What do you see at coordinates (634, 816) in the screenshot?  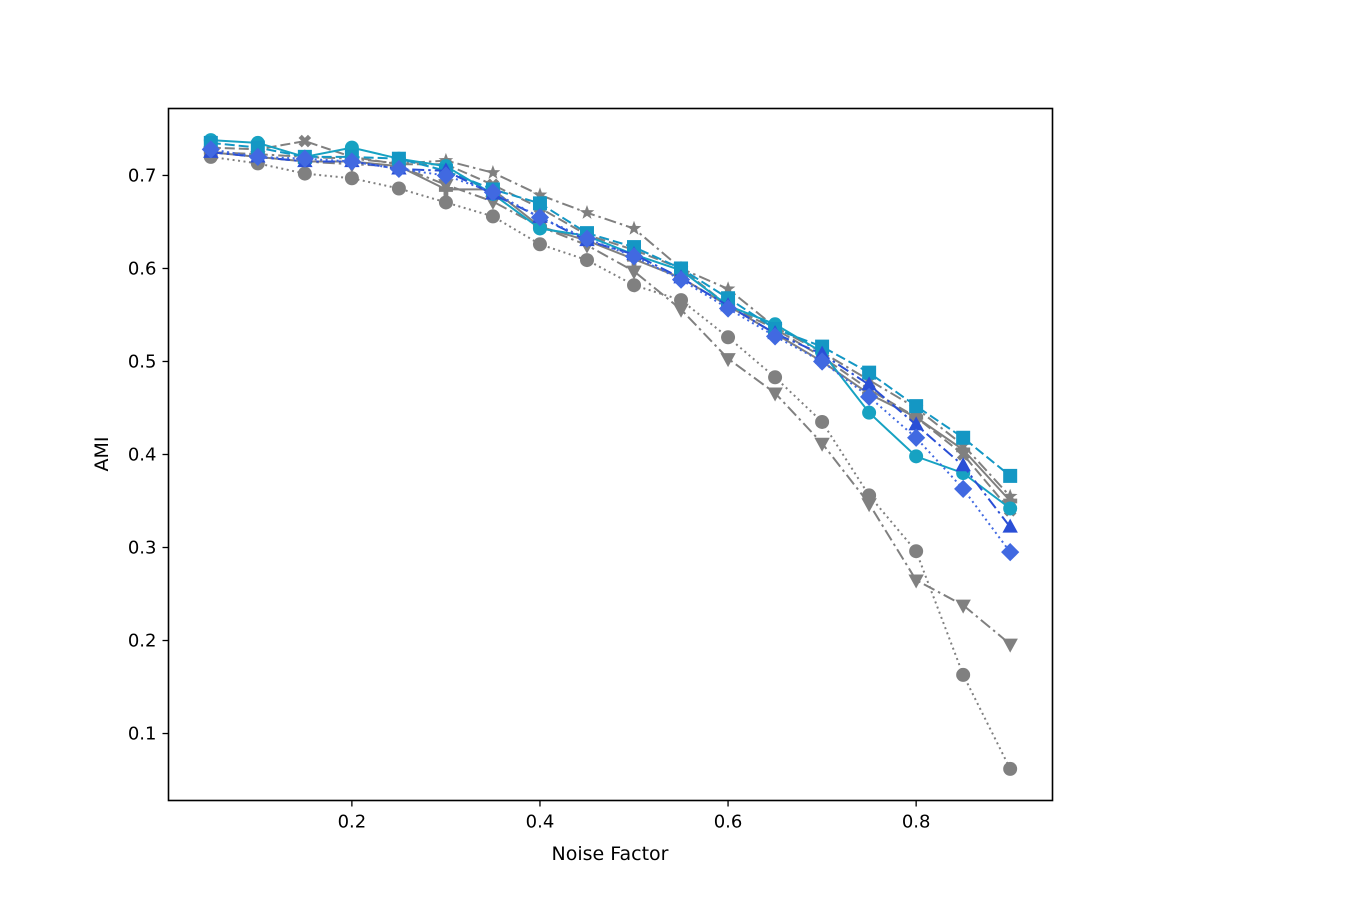 I see `x-axis: 0.2 0.4 0.6 0.8` at bounding box center [634, 816].